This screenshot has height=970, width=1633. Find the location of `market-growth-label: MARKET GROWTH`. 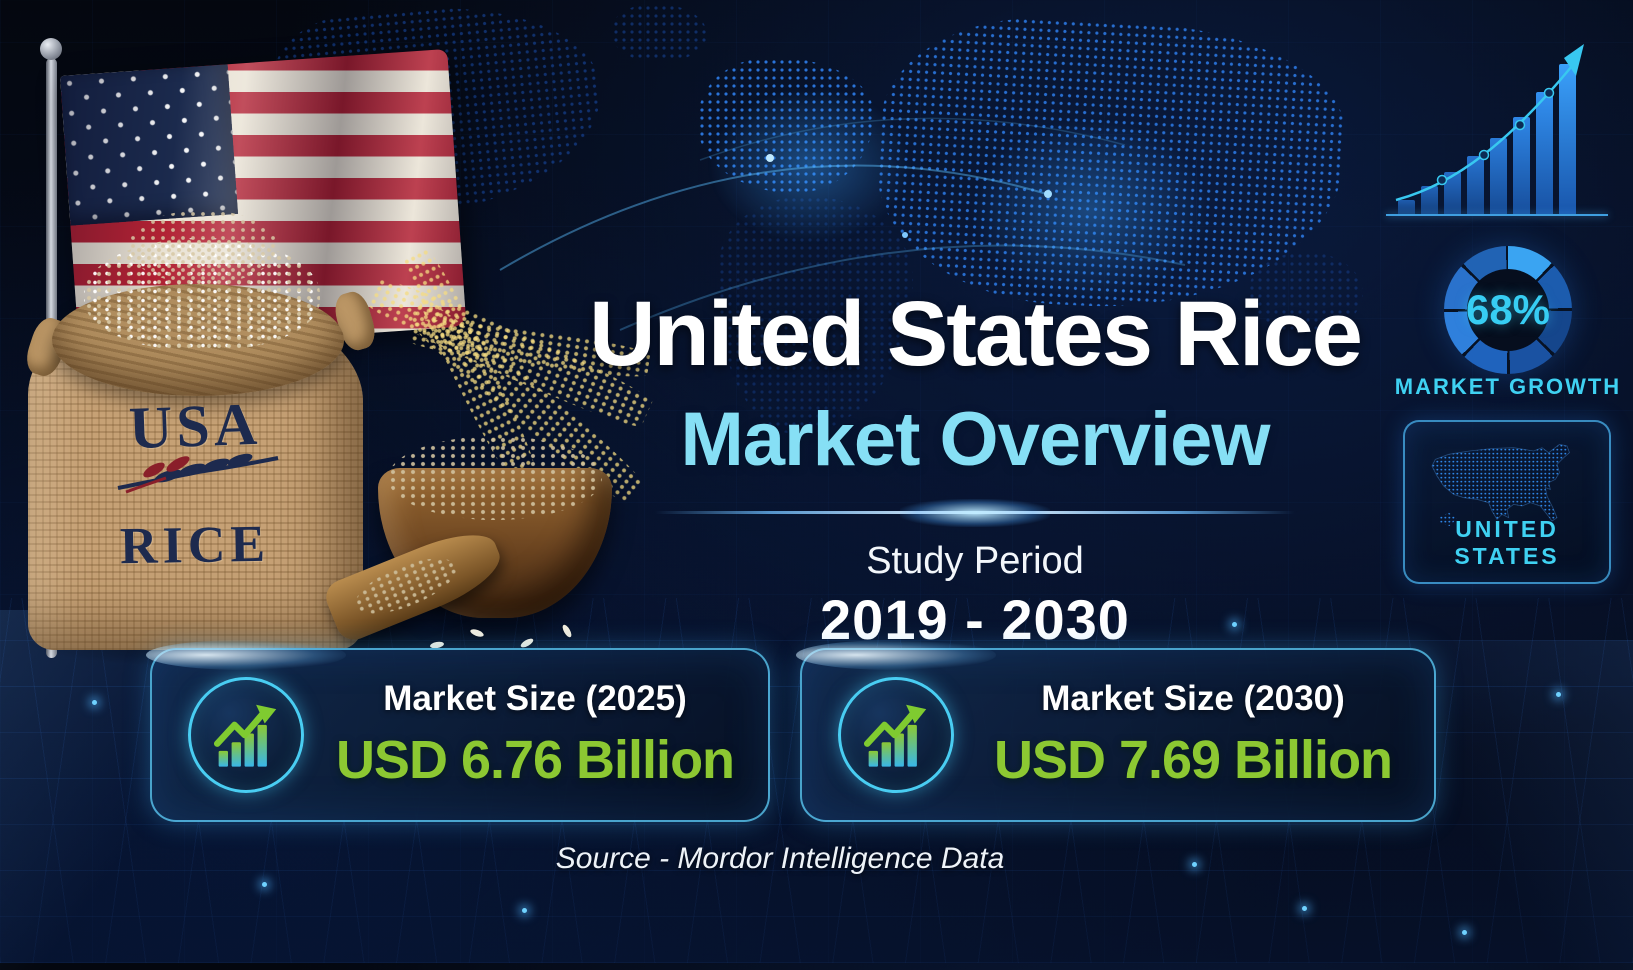

market-growth-label: MARKET GROWTH is located at coordinates (1508, 386).